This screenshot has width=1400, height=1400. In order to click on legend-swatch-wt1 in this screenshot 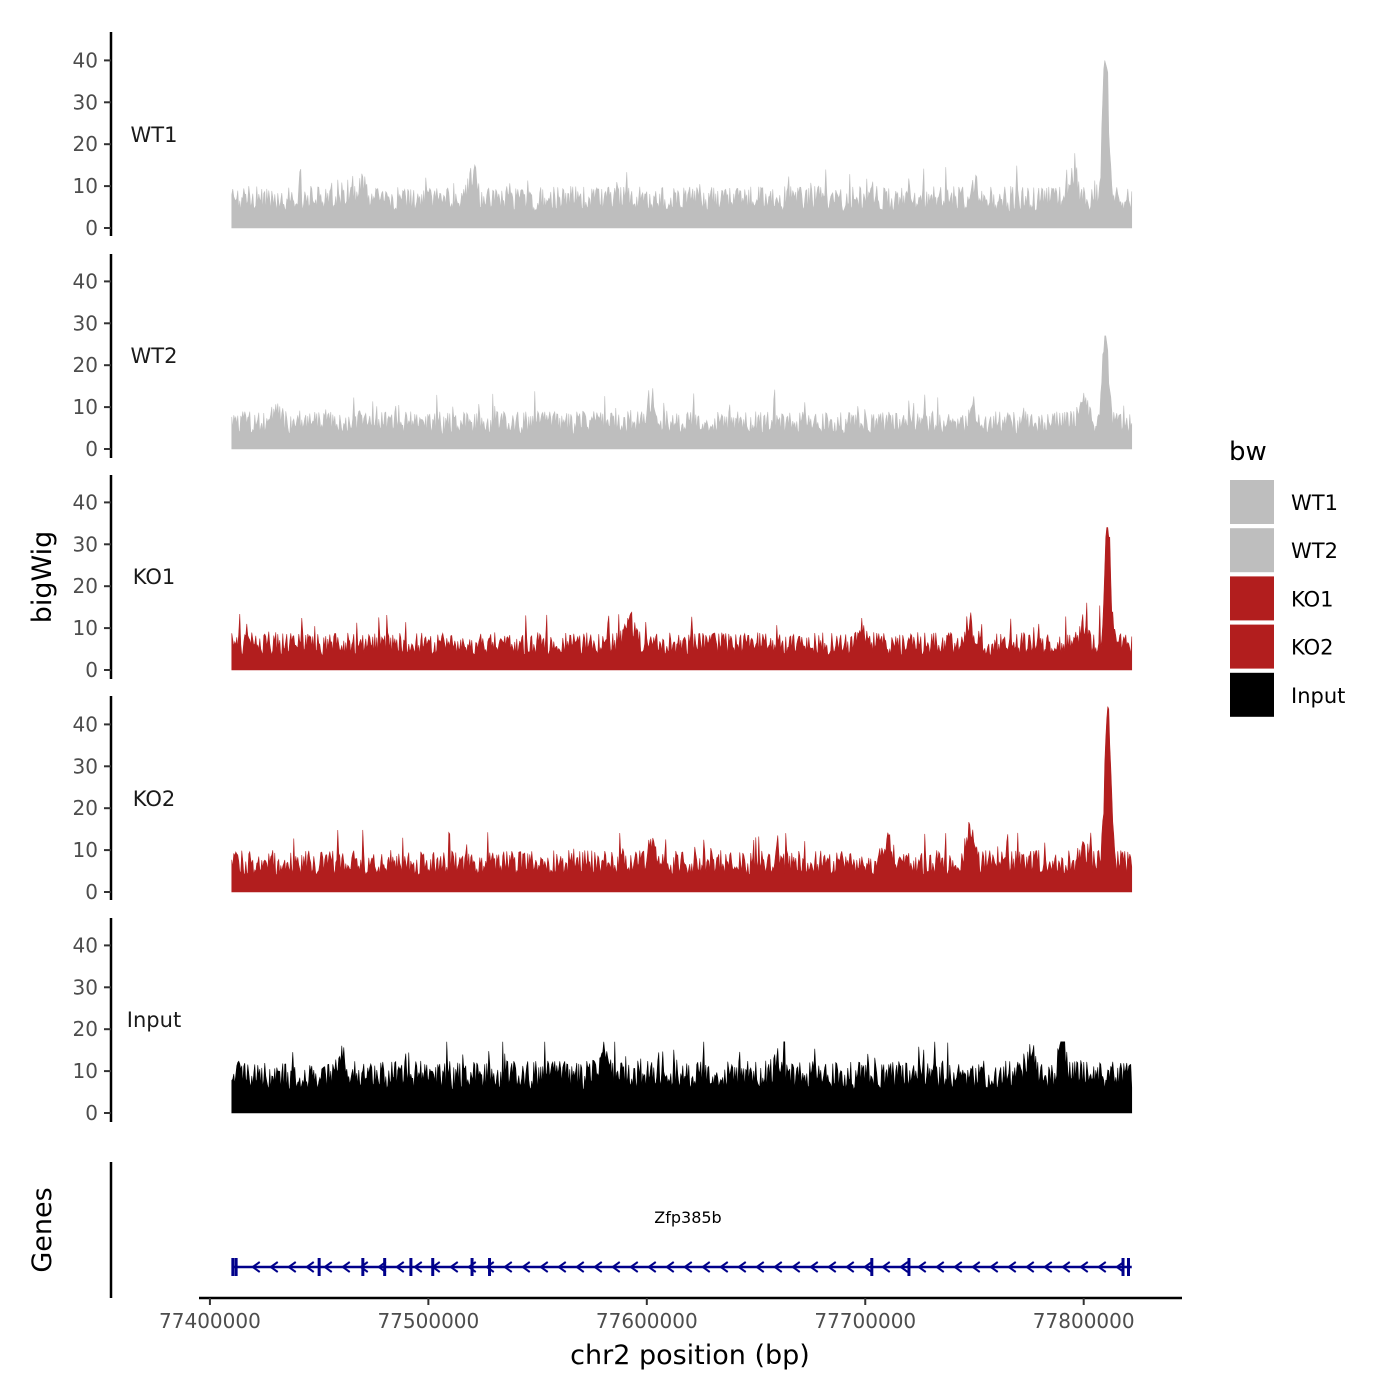, I will do `click(1252, 502)`.